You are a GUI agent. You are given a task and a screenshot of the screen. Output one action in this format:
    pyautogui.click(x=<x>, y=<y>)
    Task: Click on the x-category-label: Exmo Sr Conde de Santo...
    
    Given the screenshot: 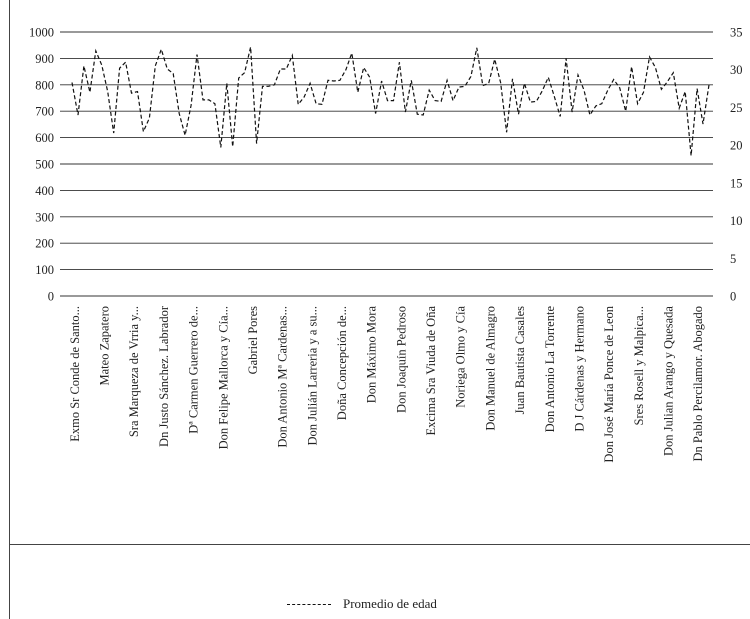 What is the action you would take?
    pyautogui.click(x=75, y=374)
    